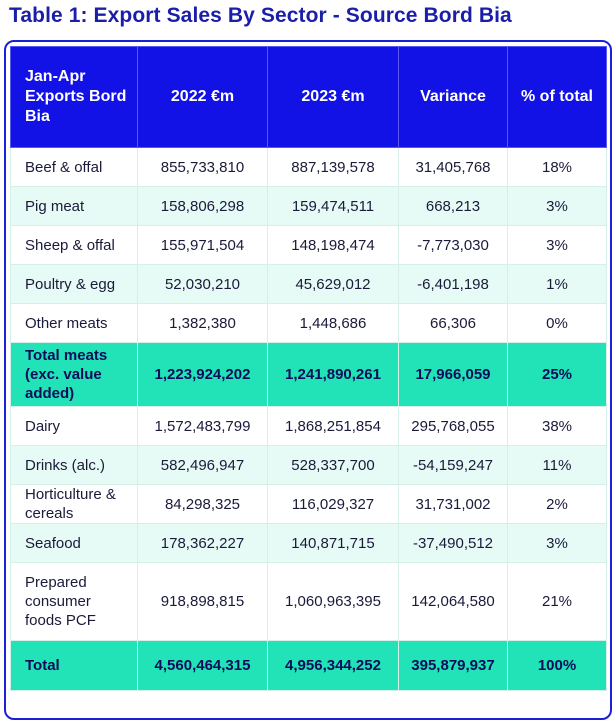 The height and width of the screenshot is (724, 616). I want to click on cell-value-2023: 140,871,715, so click(333, 543).